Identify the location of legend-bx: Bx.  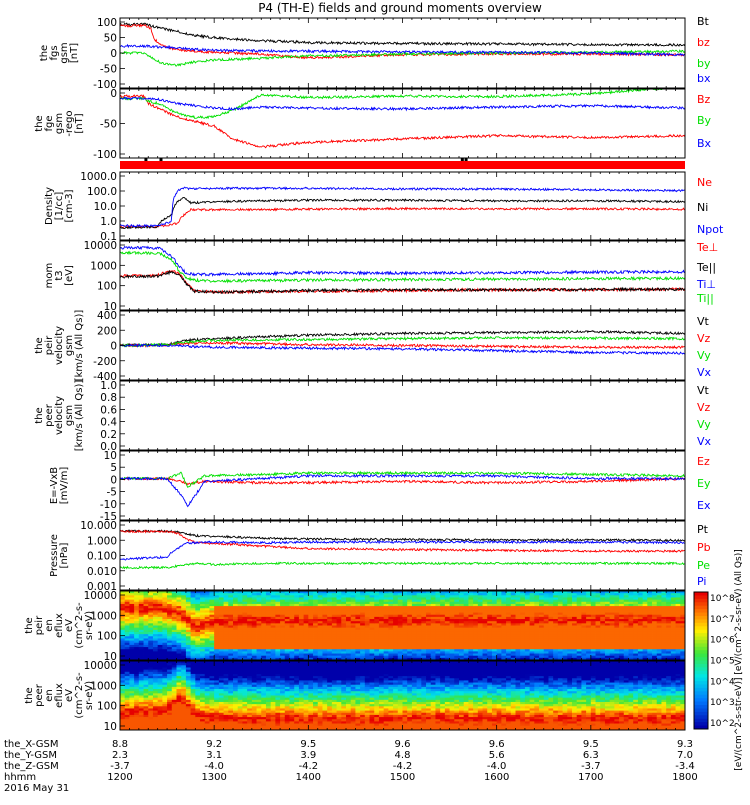
(704, 143).